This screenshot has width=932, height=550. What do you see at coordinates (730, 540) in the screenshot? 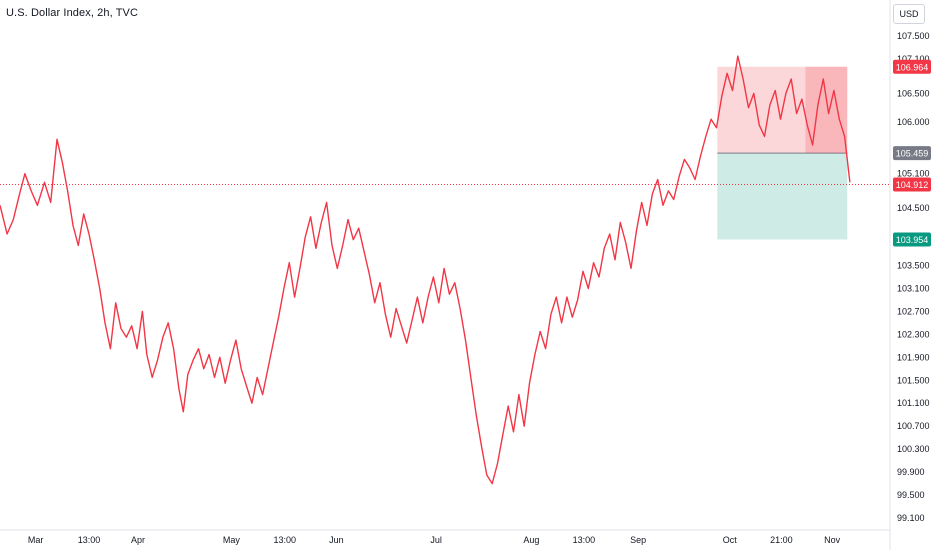
I see `x-tick-label: Oct` at bounding box center [730, 540].